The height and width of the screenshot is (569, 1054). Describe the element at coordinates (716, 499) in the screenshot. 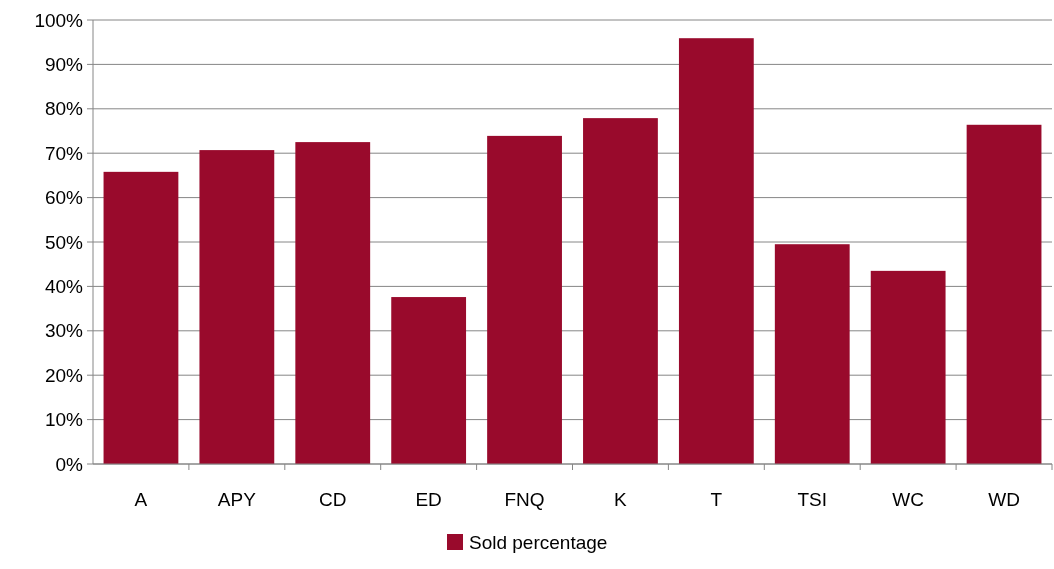

I see `x-tick-label: T` at that location.